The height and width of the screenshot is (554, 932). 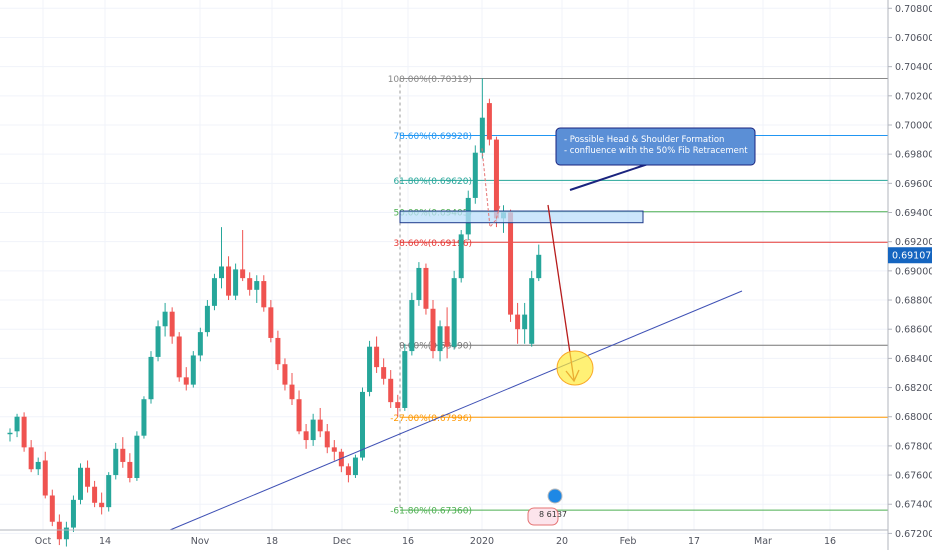 What do you see at coordinates (644, 140) in the screenshot?
I see `callout-text: - Possible Head & Shoulder Formation` at bounding box center [644, 140].